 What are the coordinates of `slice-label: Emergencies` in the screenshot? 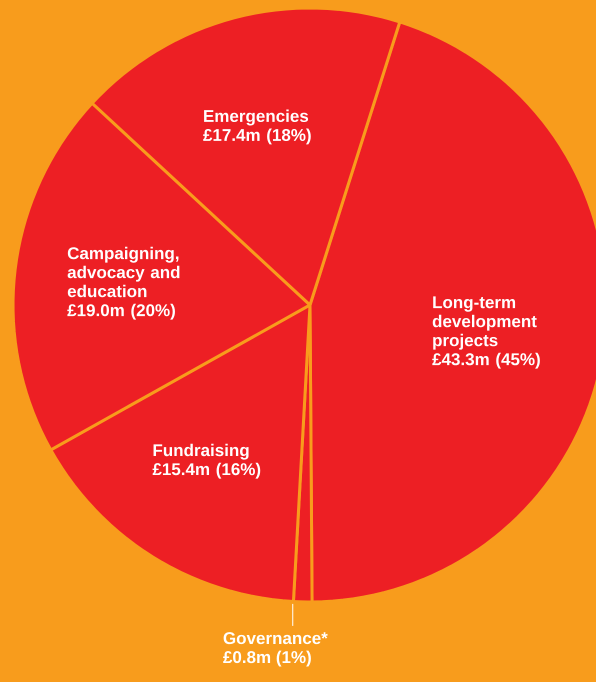 It's located at (256, 118).